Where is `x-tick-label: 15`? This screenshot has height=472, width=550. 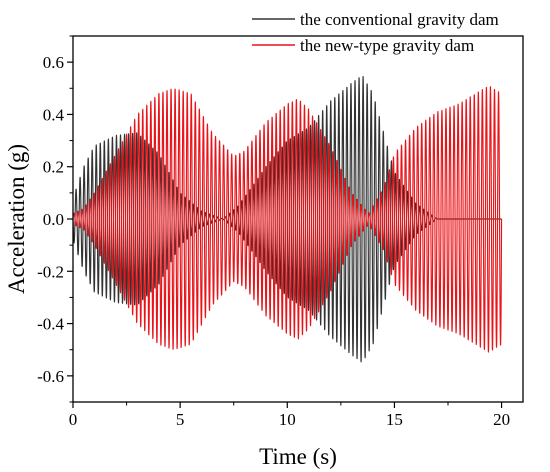
x-tick-label: 15 is located at coordinates (394, 419).